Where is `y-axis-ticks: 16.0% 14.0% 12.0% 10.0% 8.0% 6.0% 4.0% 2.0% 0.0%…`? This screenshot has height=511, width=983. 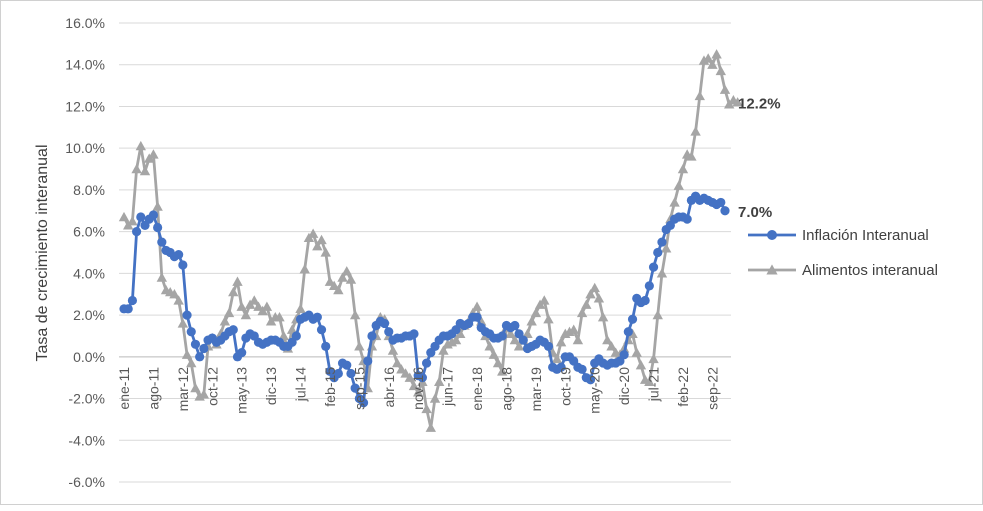
y-axis-ticks: 16.0% 14.0% 12.0% 10.0% 8.0% 6.0% 4.0% 2.0% 0.0%… is located at coordinates (85, 252).